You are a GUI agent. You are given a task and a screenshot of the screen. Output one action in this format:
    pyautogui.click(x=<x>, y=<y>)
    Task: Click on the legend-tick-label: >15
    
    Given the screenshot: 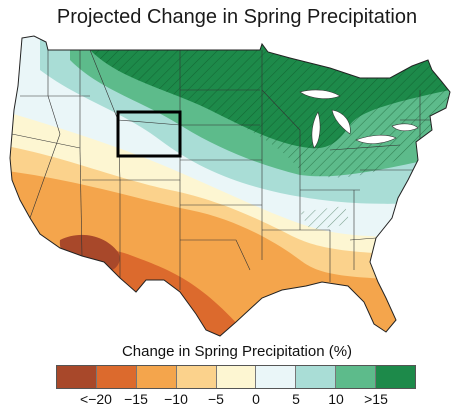 What is the action you would take?
    pyautogui.click(x=376, y=399)
    